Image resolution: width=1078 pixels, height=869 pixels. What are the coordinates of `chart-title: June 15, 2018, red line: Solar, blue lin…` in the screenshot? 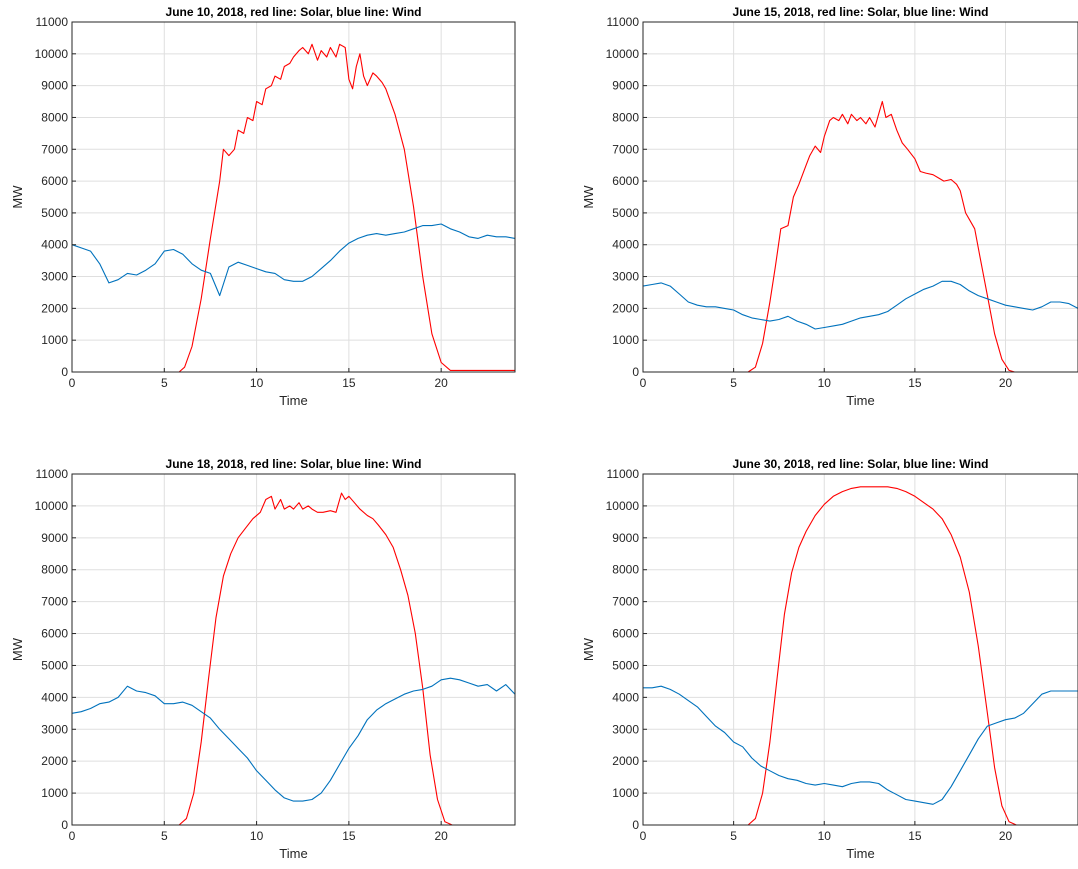 It's located at (861, 12).